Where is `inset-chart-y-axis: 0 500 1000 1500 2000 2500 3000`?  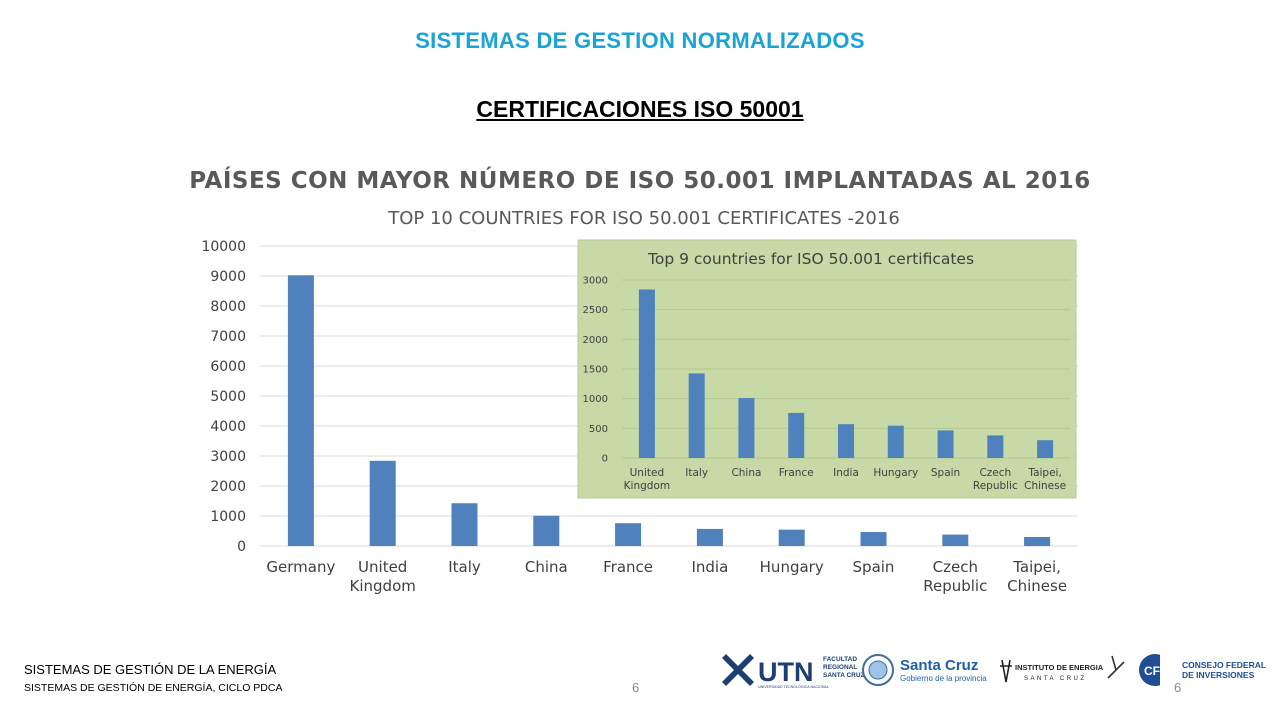
inset-chart-y-axis: 0 500 1000 1500 2000 2500 3000 is located at coordinates (595, 370).